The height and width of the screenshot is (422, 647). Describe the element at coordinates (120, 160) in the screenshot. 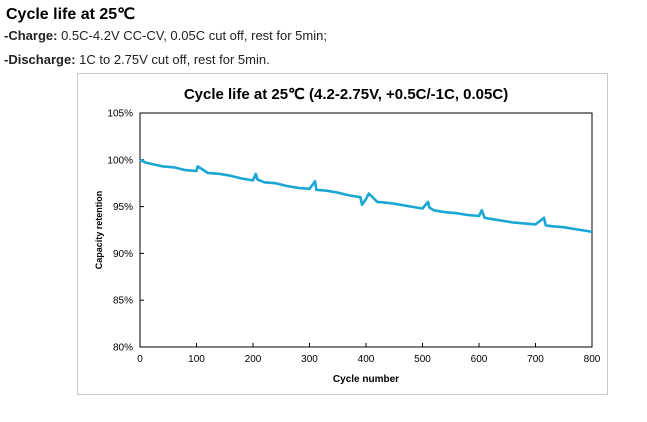

I see `y-tick-label: 100%` at that location.